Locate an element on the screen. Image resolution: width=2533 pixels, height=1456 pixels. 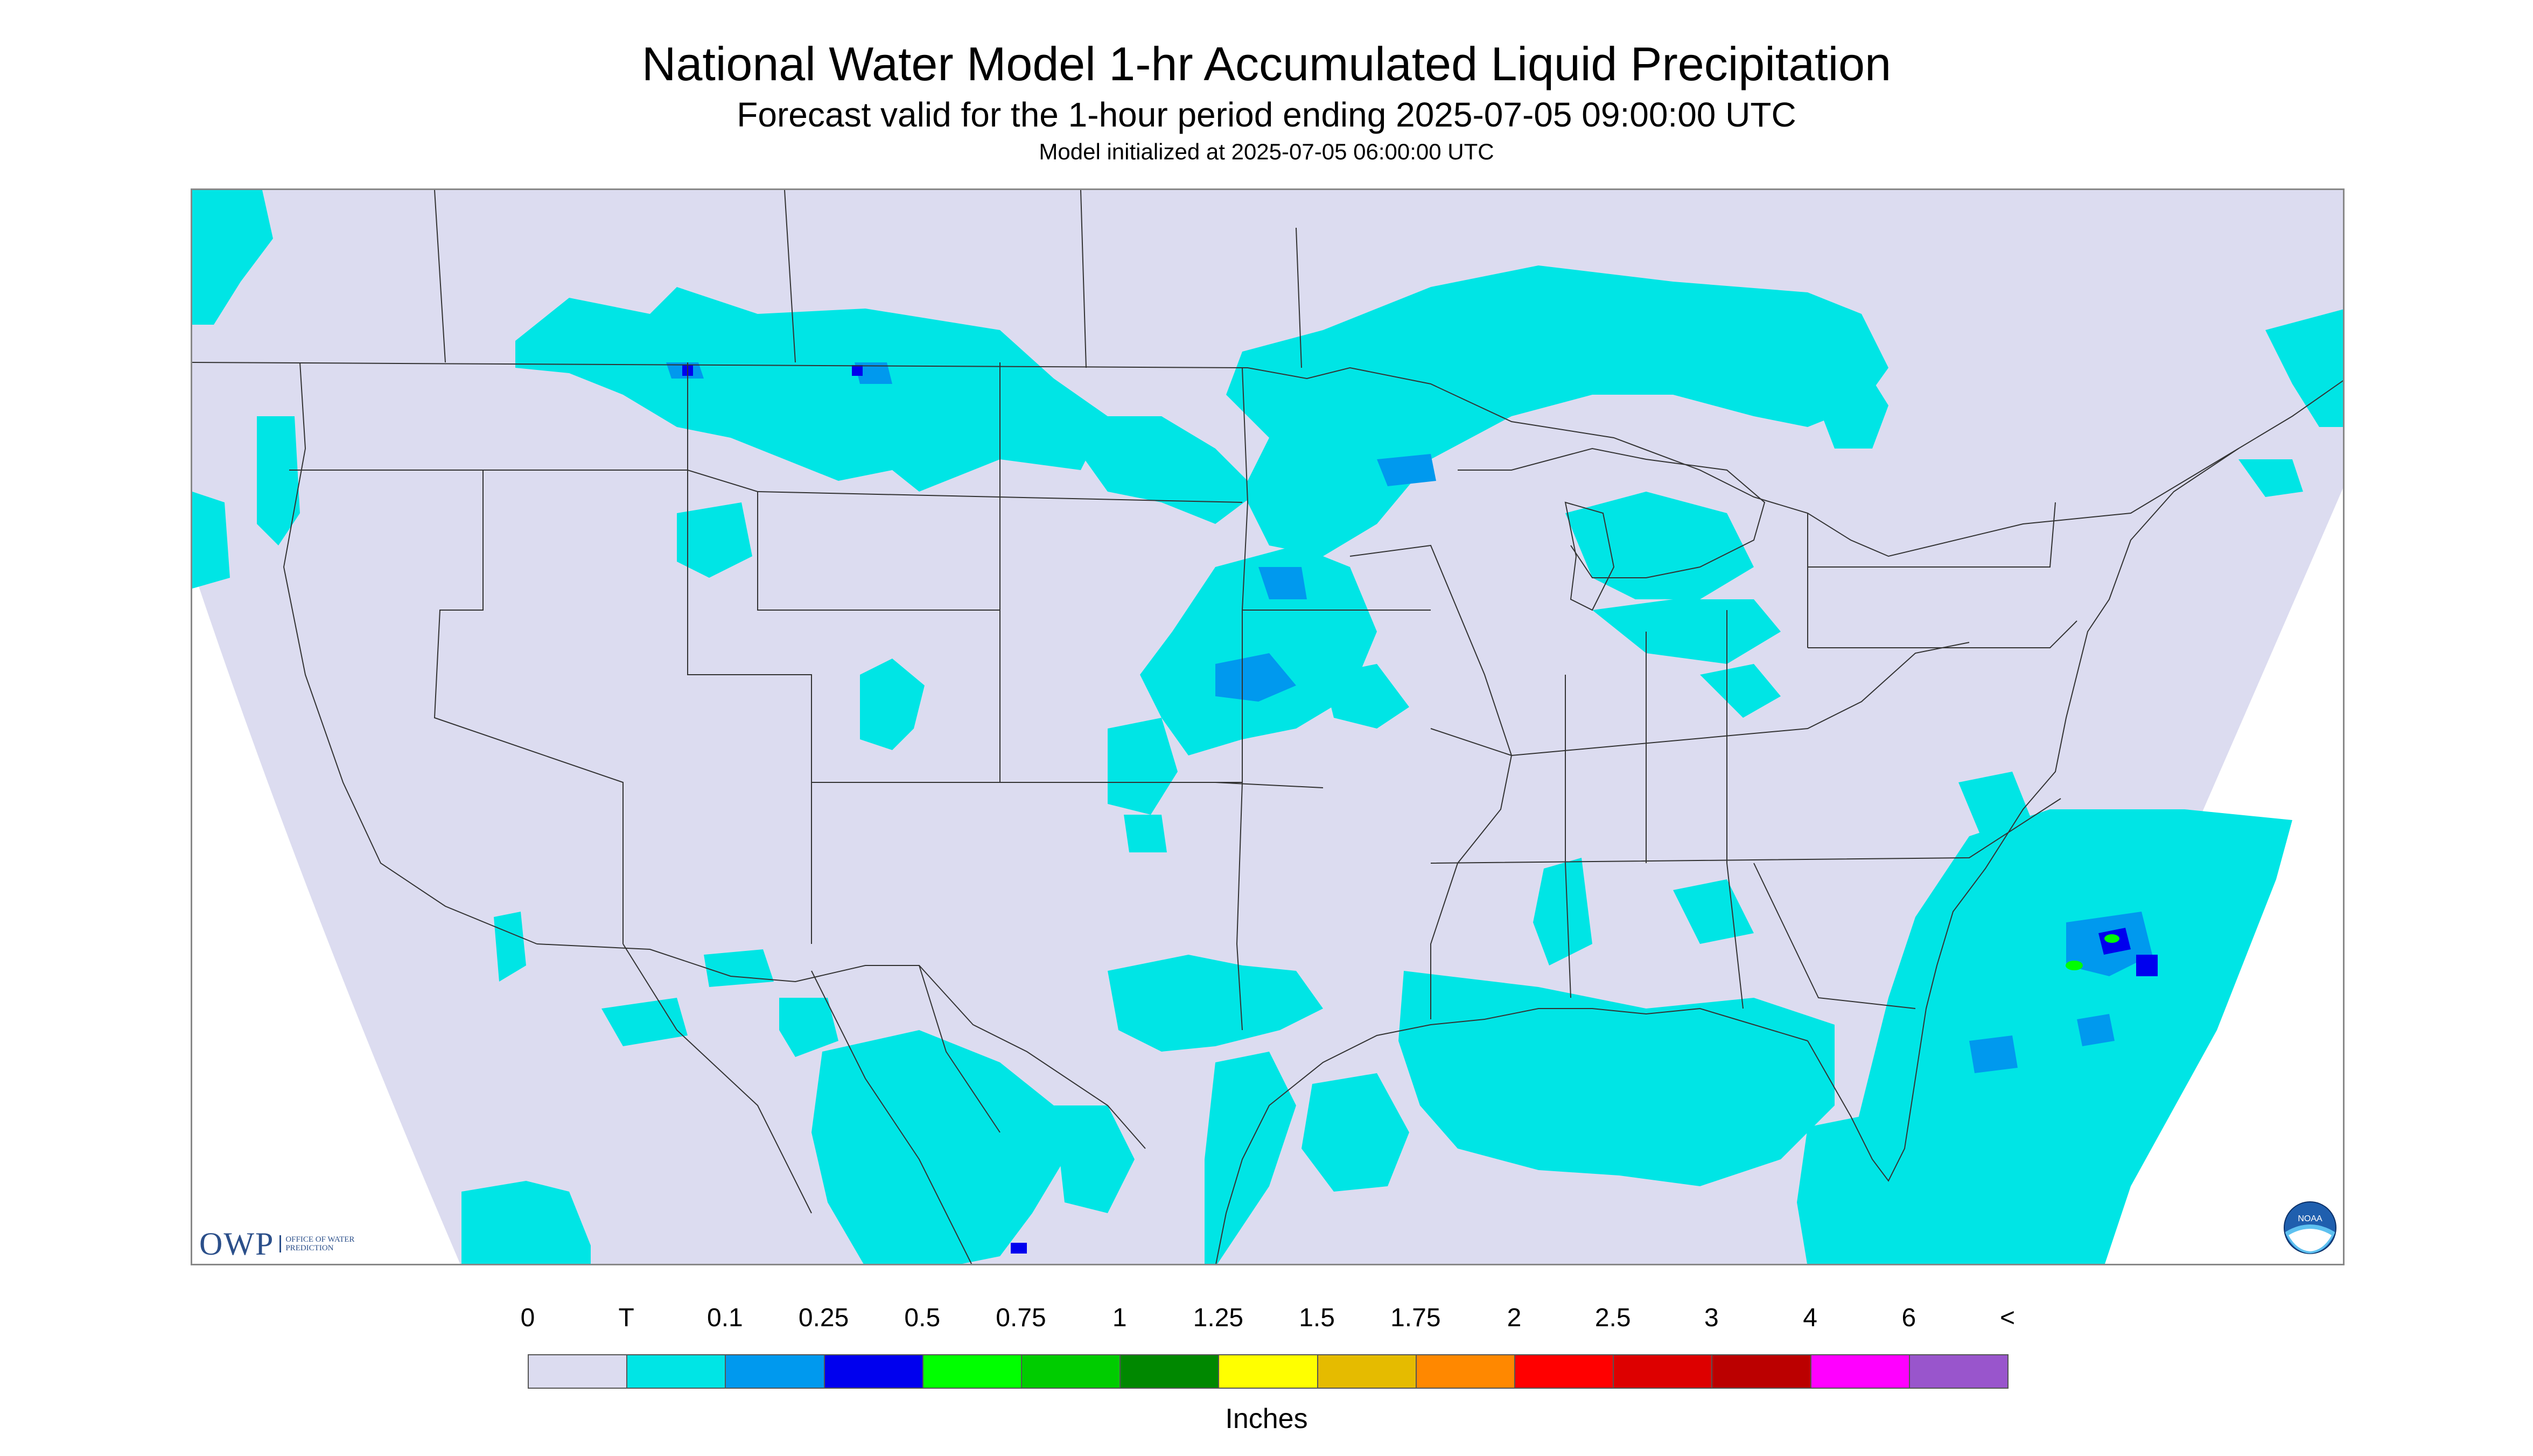
legend-label: 0.5 is located at coordinates (922, 1318).